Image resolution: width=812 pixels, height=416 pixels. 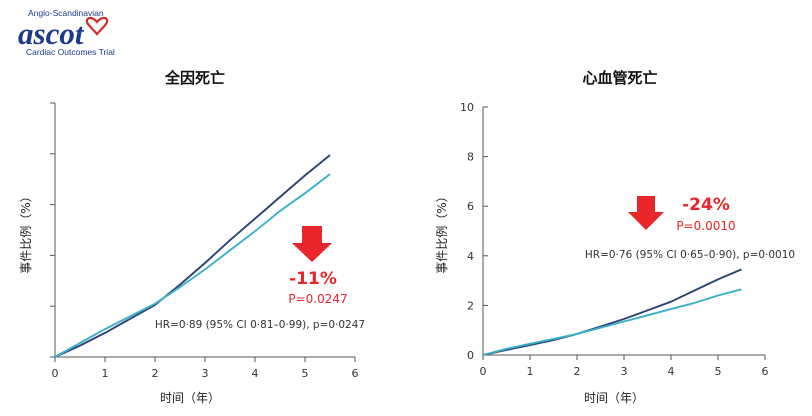 What do you see at coordinates (690, 255) in the screenshot?
I see `hr-annotation: HR=0·76 (95% CI 0·65–0·90), p=0·0010` at bounding box center [690, 255].